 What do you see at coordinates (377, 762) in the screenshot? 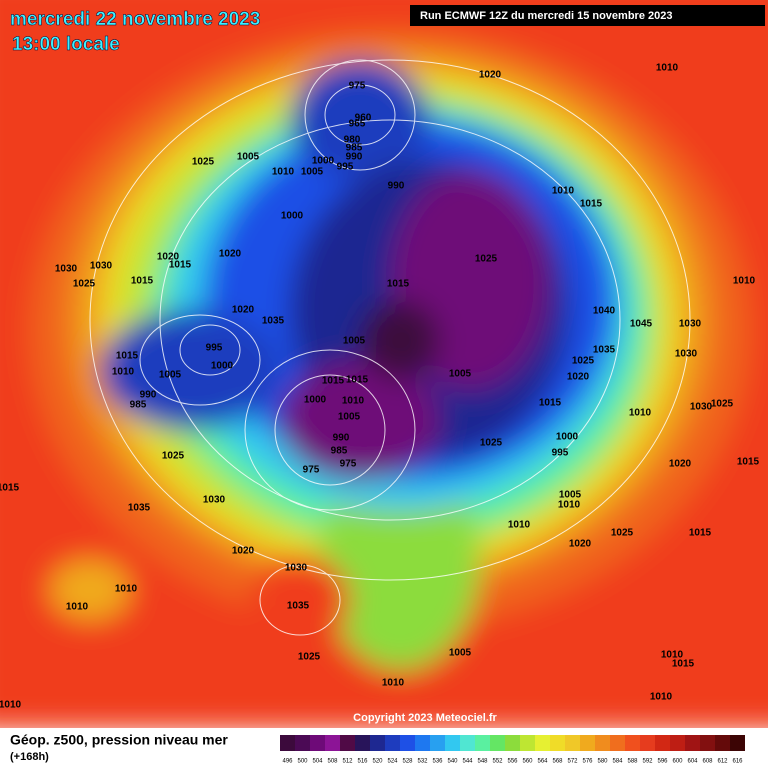
I see `colorbar-label: 520` at bounding box center [377, 762].